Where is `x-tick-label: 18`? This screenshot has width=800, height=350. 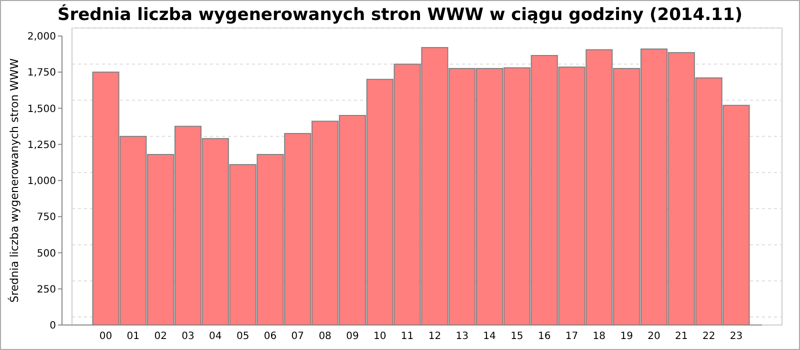 x-tick-label: 18 is located at coordinates (599, 336).